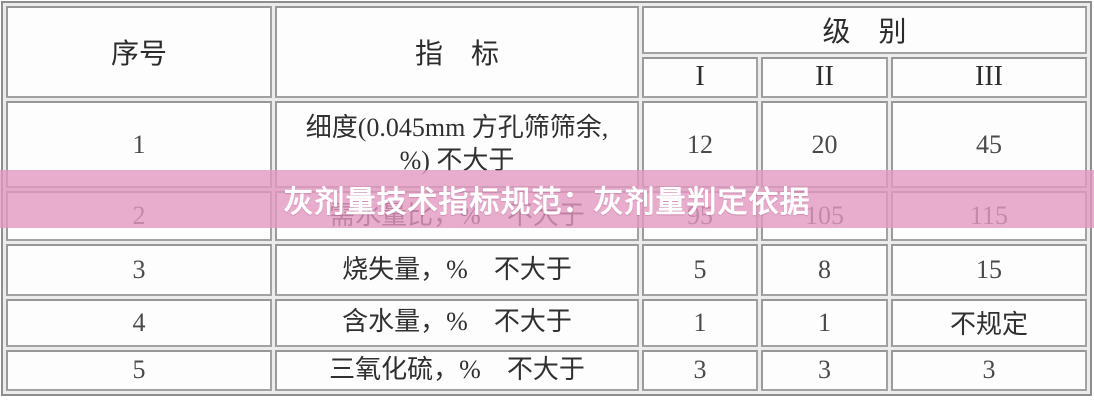 The image size is (1094, 400). I want to click on header-seq: 序号, so click(139, 52).